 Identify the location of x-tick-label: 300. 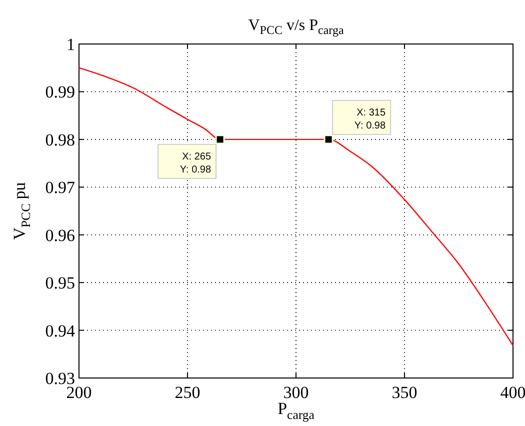
(296, 392).